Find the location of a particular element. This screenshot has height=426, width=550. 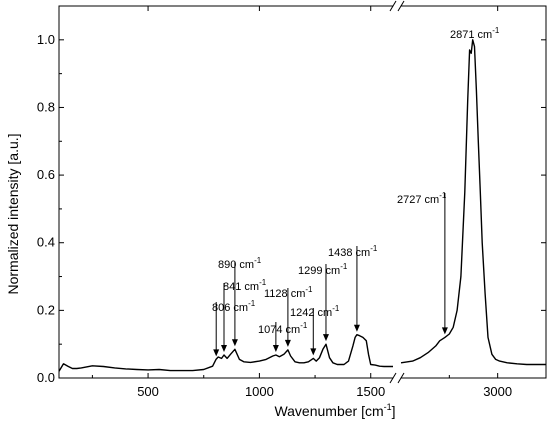

annotation-label-1299: 1299 cm-1 is located at coordinates (323, 269).